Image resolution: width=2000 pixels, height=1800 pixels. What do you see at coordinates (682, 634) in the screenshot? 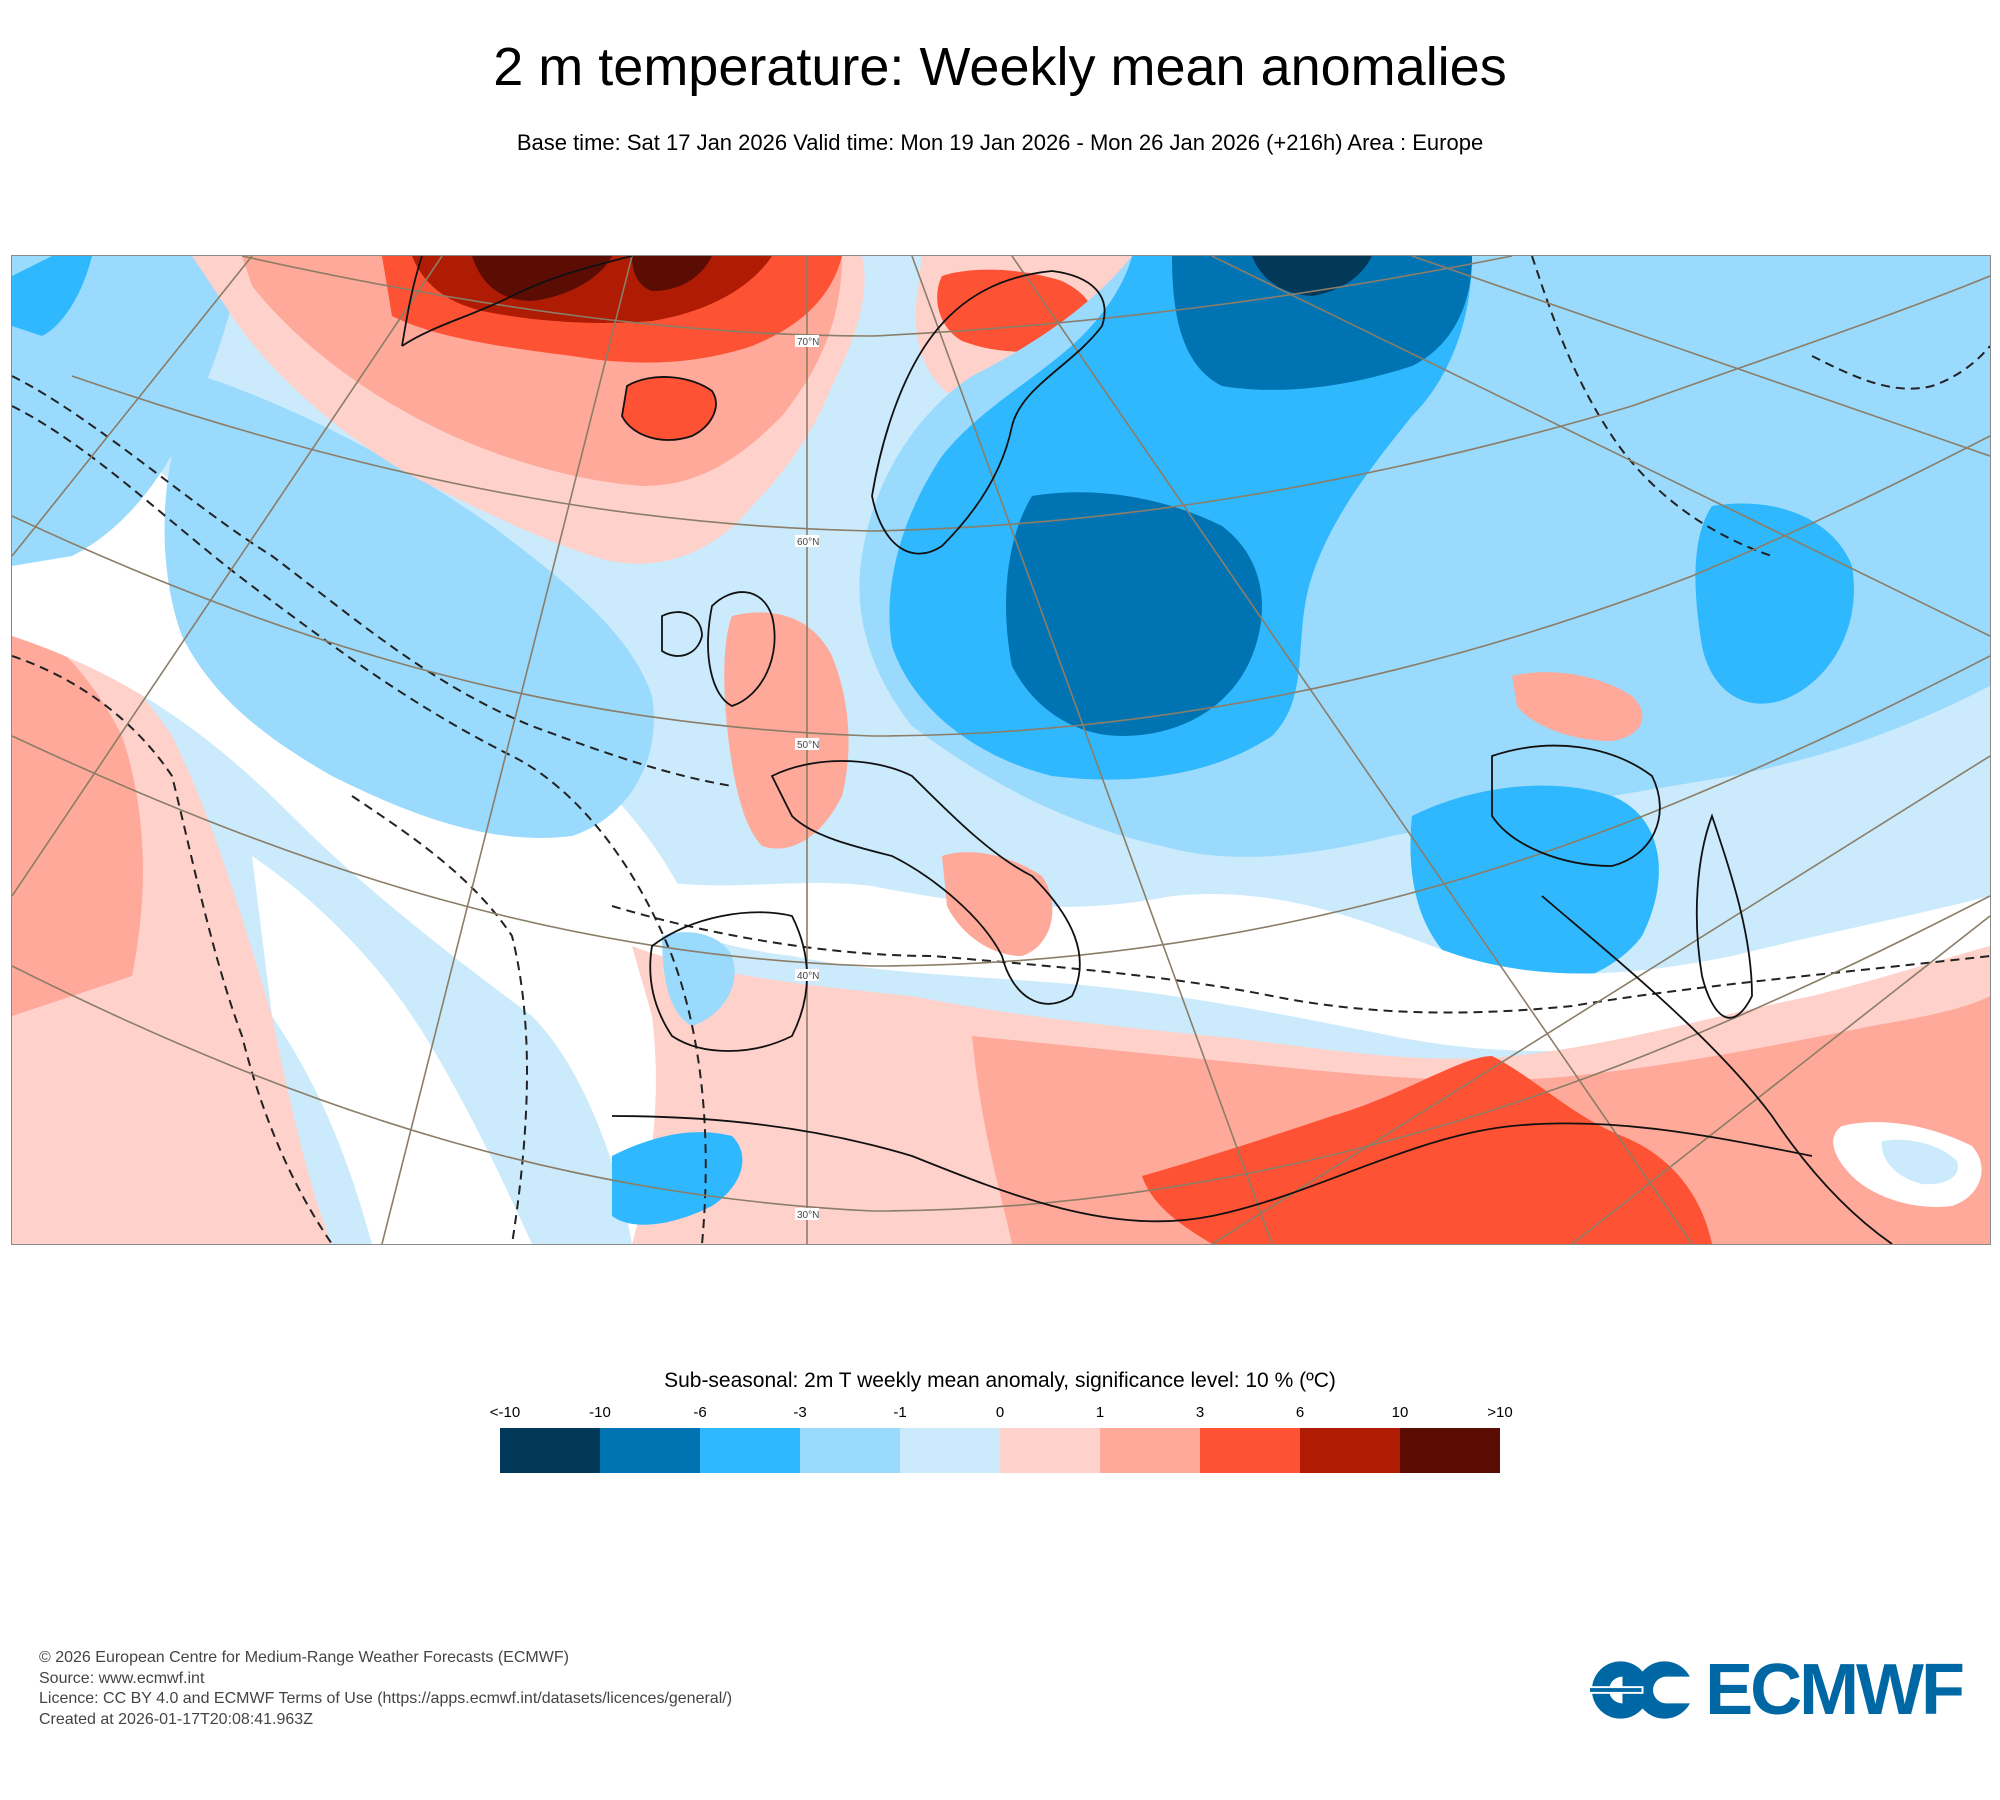
I see `coastline-ireland` at bounding box center [682, 634].